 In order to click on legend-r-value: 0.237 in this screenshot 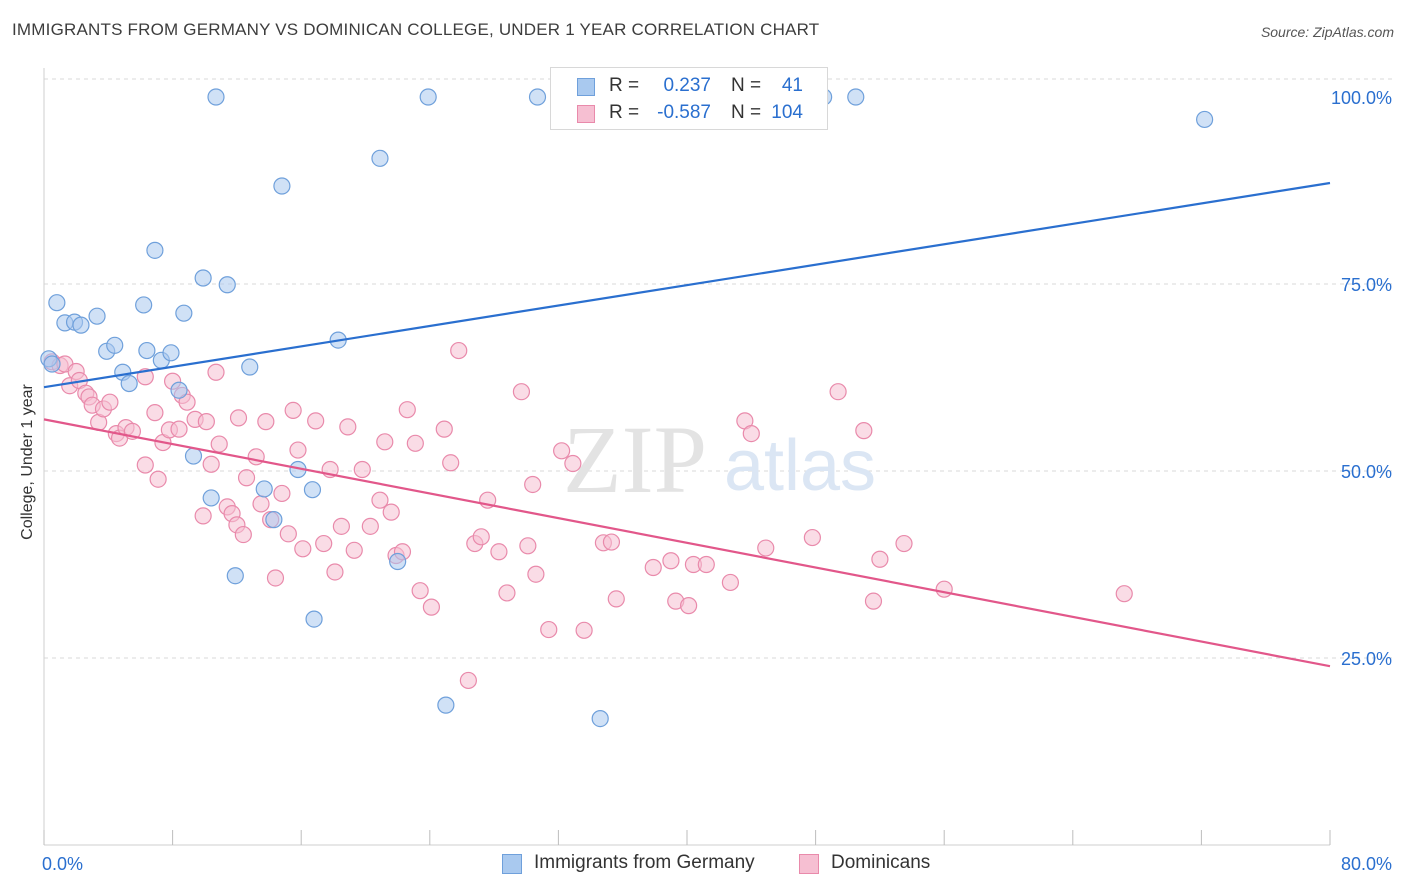, I will do `click(687, 85)`.